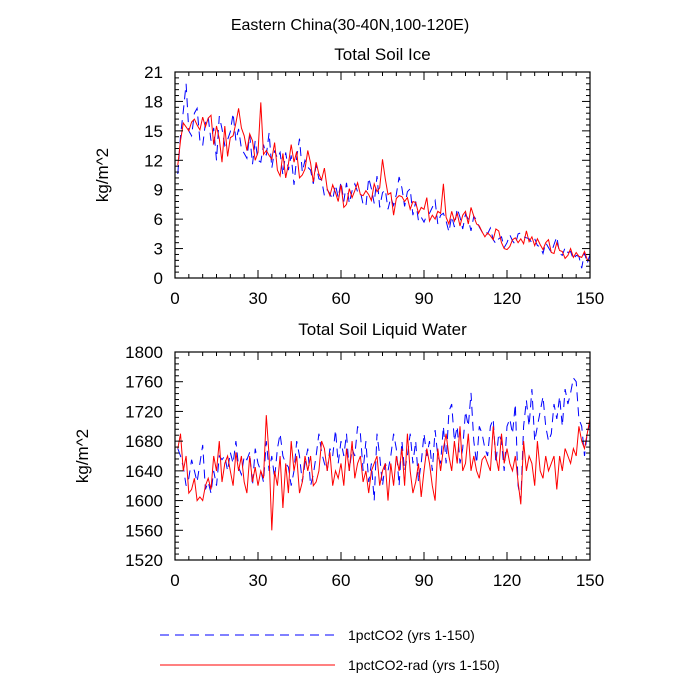 The width and height of the screenshot is (700, 700). Describe the element at coordinates (158, 249) in the screenshot. I see `y-tick-label: 3` at that location.